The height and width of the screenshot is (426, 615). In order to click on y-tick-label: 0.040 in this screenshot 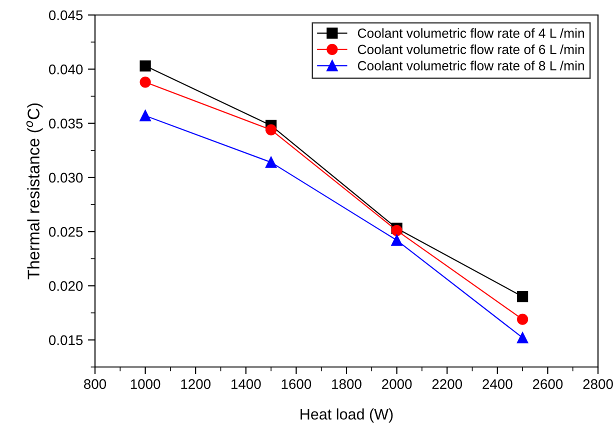, I will do `click(65, 69)`.